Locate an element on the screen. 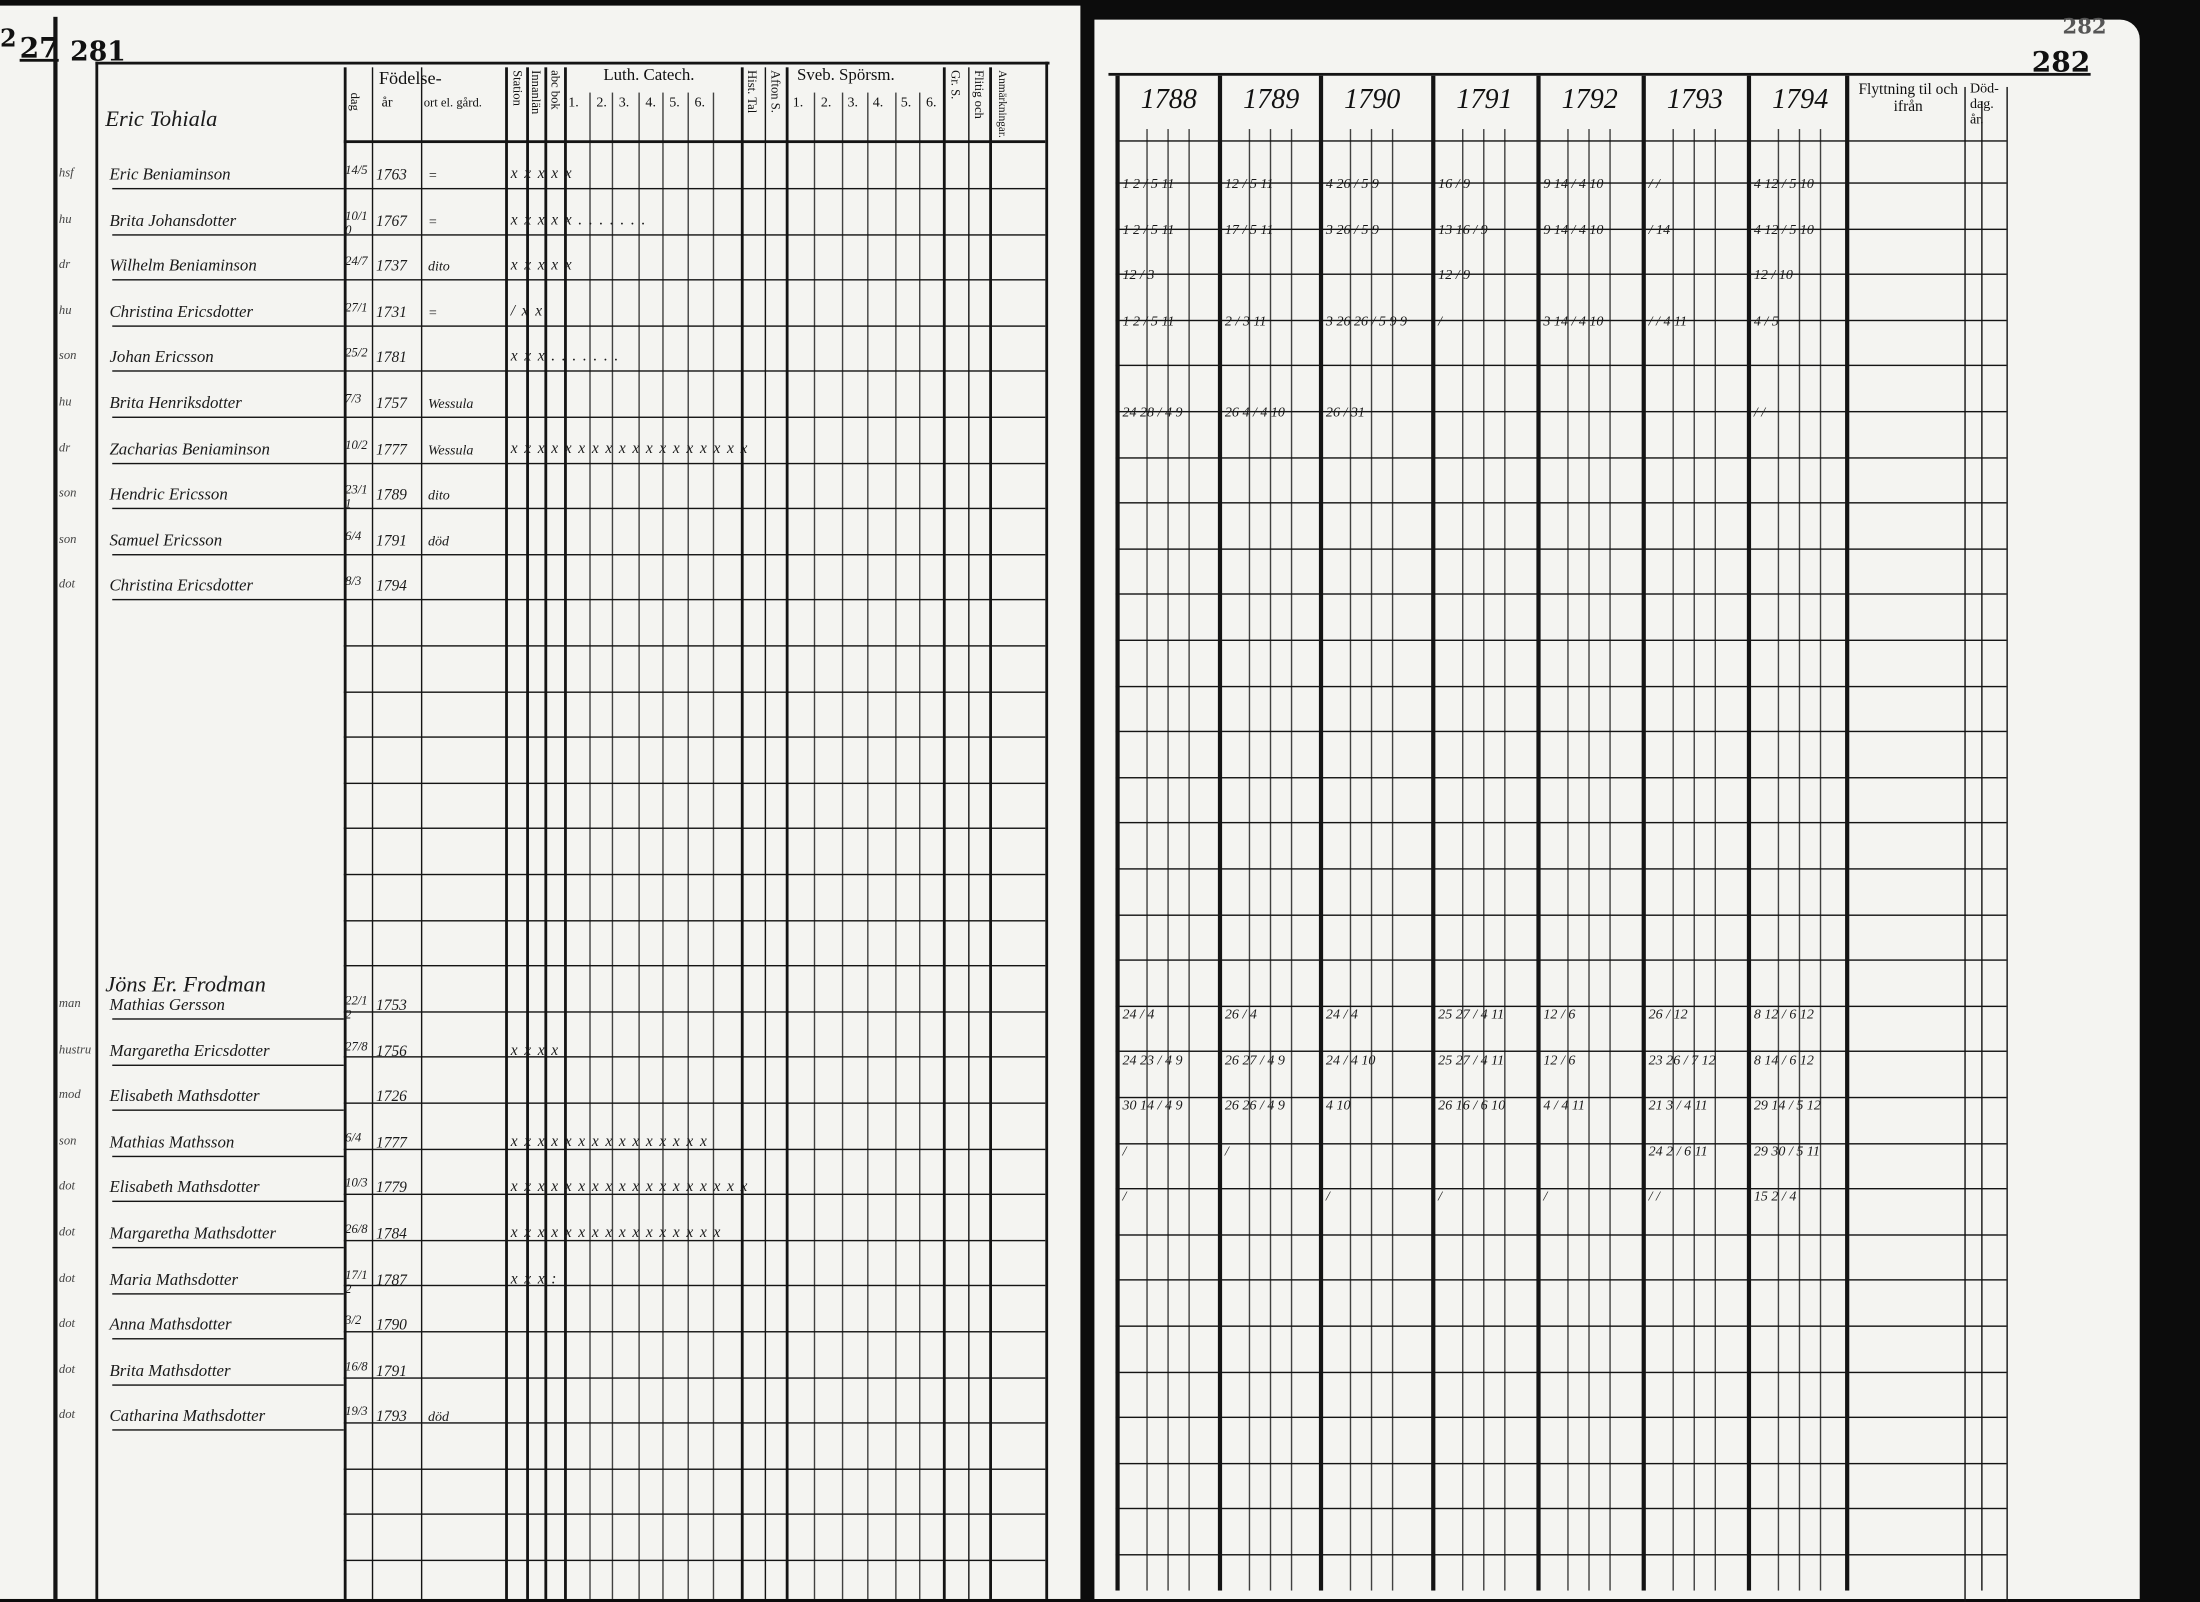 This screenshot has height=1602, width=2200. year-entry: 4 12 / 5 10 is located at coordinates (1783, 184).